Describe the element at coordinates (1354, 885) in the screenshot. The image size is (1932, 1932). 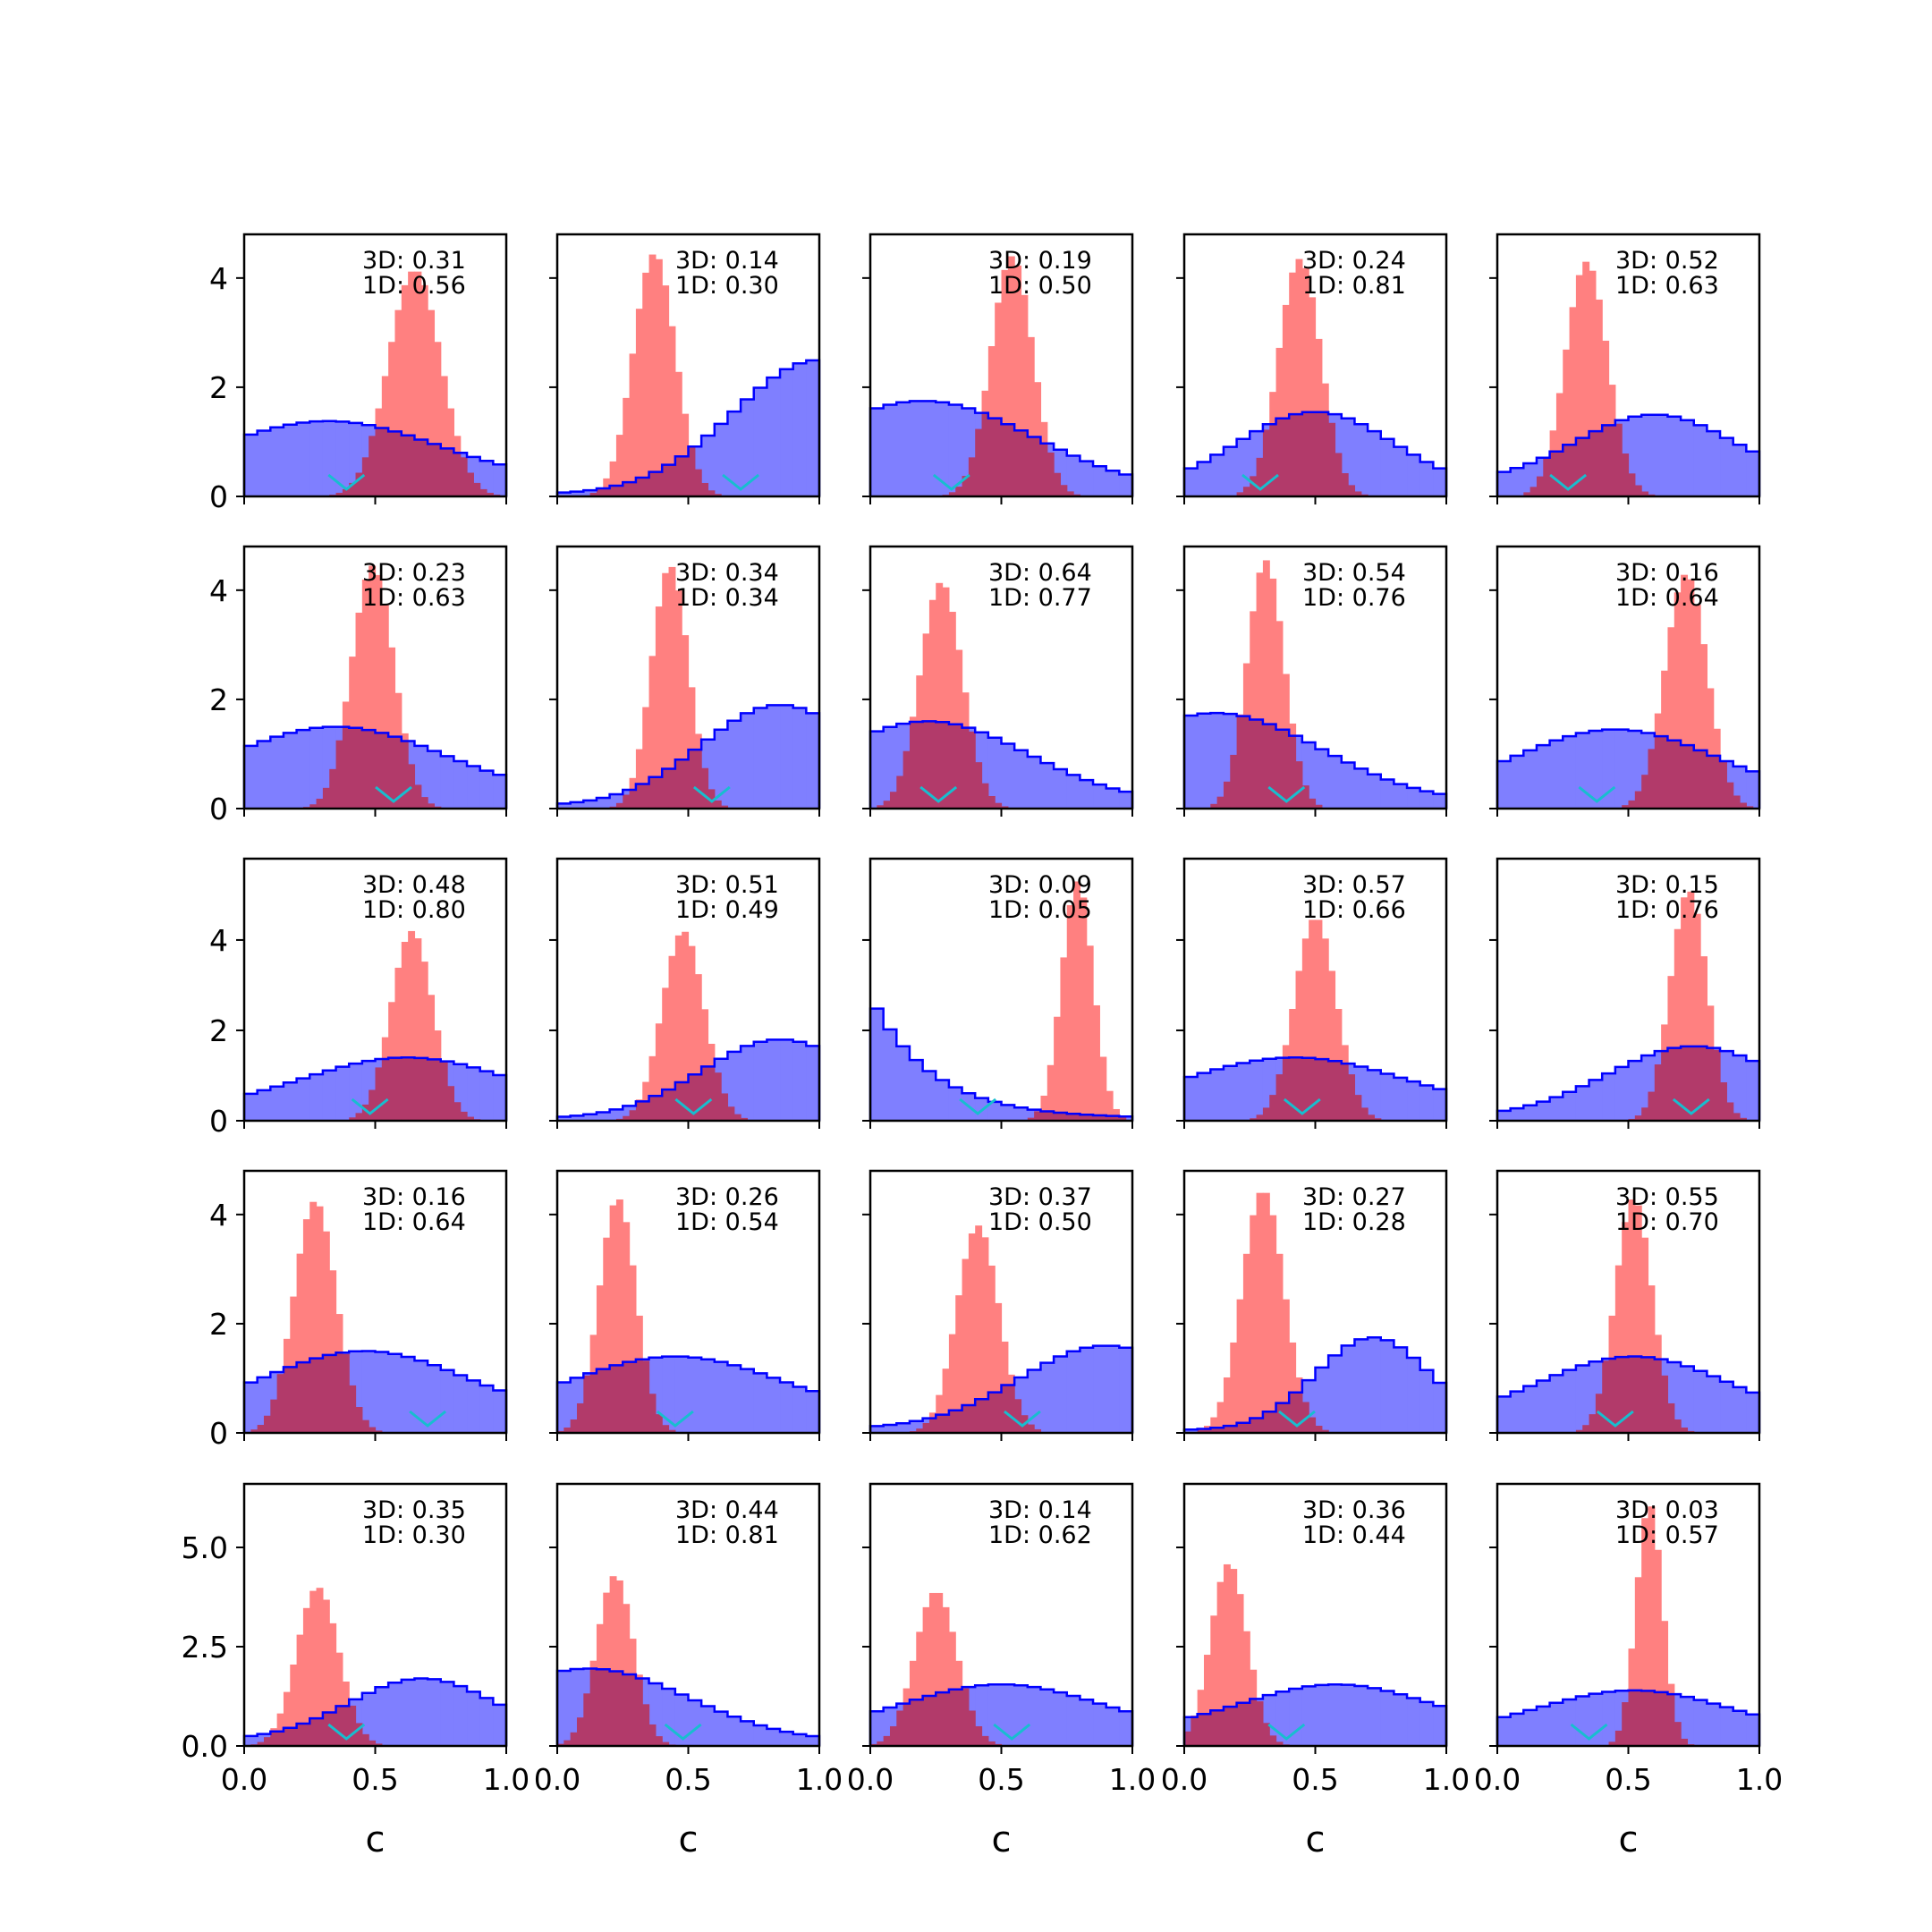
I see `annotation-3d: 3D: 0.57` at that location.